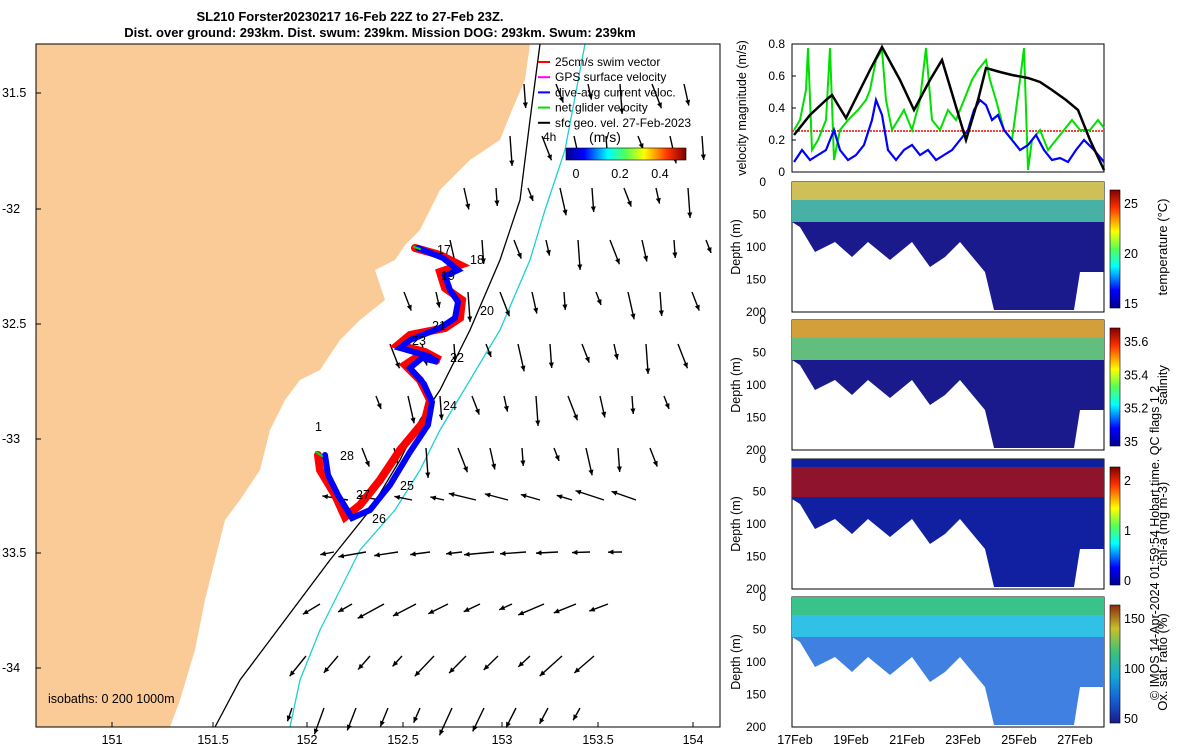  What do you see at coordinates (776, 44) in the screenshot?
I see `velocity-ytick: 0.8` at bounding box center [776, 44].